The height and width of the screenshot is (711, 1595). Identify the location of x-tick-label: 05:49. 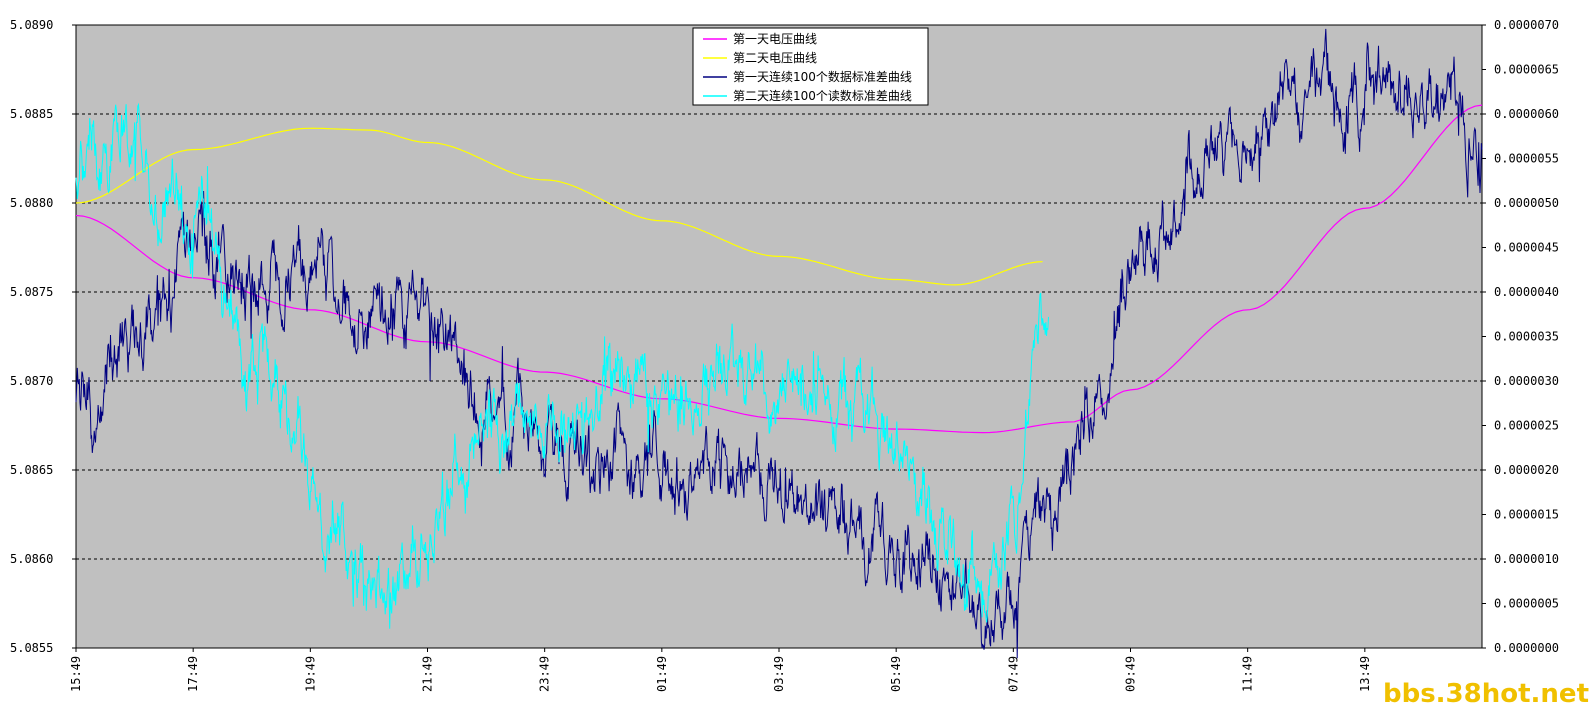
(896, 674).